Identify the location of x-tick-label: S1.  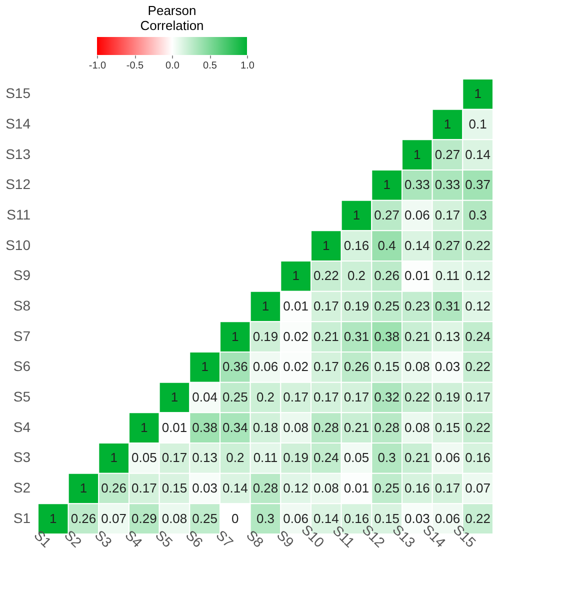
(43, 538).